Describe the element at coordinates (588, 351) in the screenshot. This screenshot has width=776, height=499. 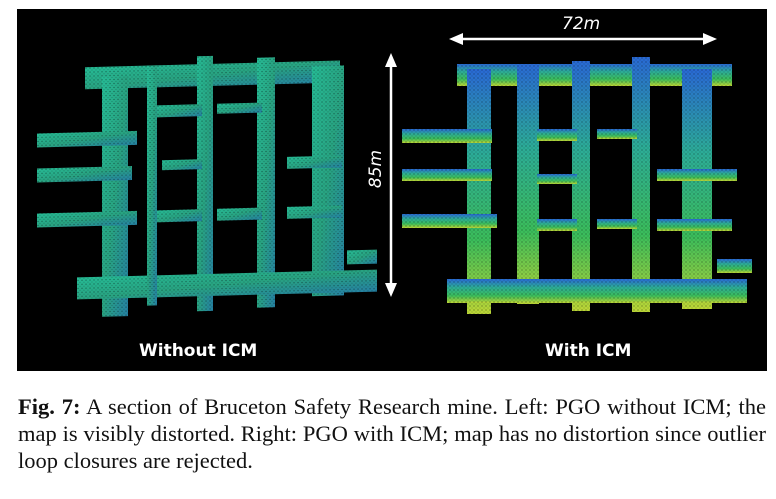
I see `right-panel-label: With ICM` at that location.